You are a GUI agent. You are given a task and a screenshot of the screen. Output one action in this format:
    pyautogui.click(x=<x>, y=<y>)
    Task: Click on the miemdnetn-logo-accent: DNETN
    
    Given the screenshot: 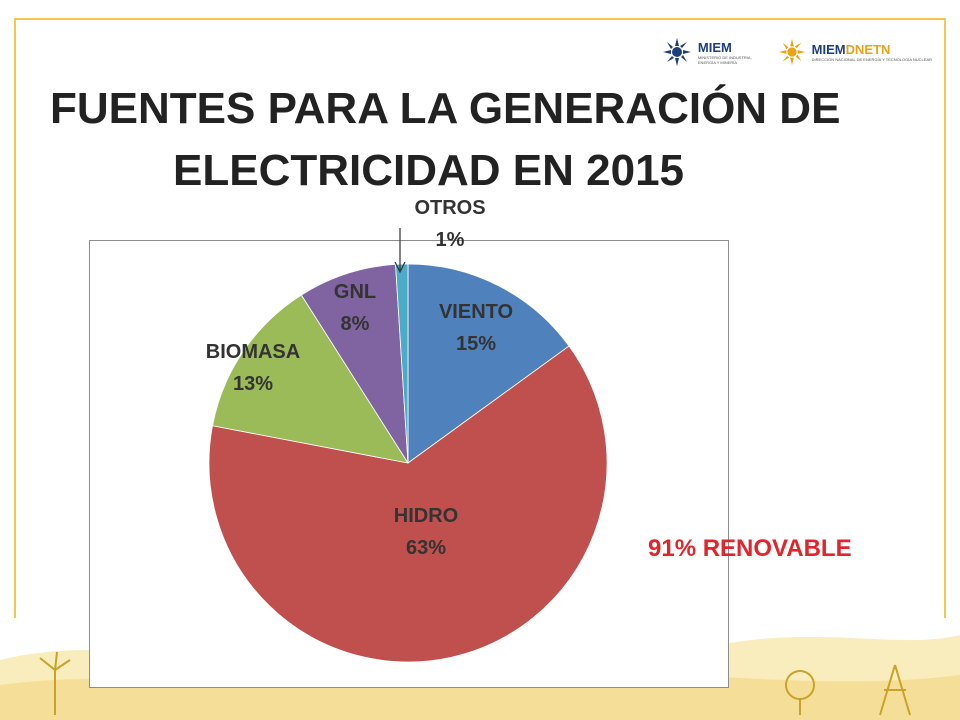 What is the action you would take?
    pyautogui.click(x=868, y=49)
    